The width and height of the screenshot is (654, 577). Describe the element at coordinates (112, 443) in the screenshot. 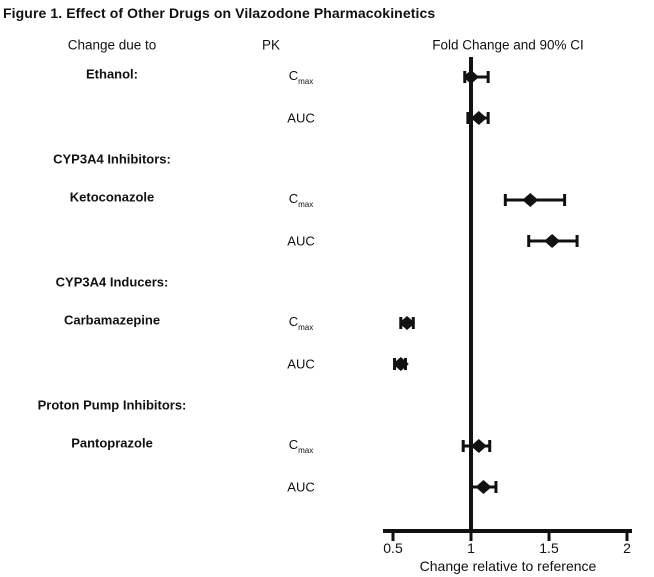

I see `drug-label: Pantoprazole` at that location.